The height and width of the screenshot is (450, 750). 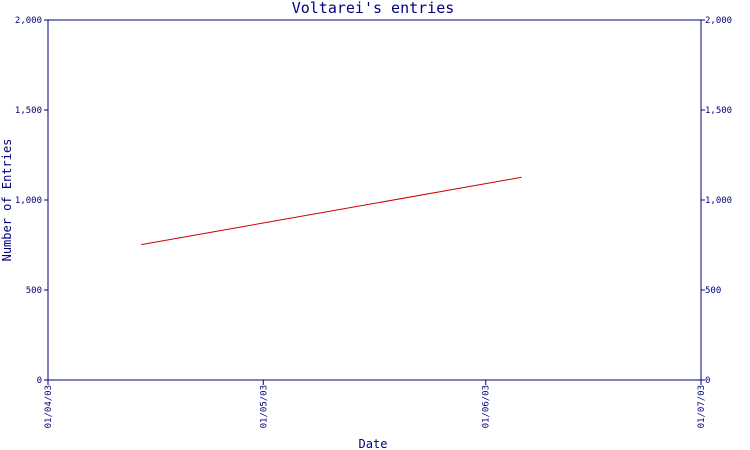 I want to click on y-tick-label-left: 1,500, so click(x=28, y=111).